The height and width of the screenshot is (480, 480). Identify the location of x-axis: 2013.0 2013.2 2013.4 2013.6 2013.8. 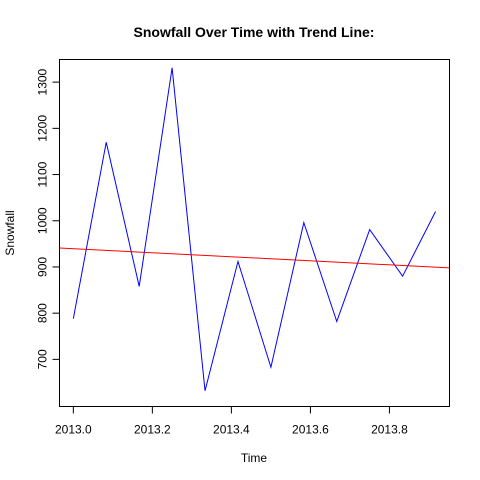
(231, 421).